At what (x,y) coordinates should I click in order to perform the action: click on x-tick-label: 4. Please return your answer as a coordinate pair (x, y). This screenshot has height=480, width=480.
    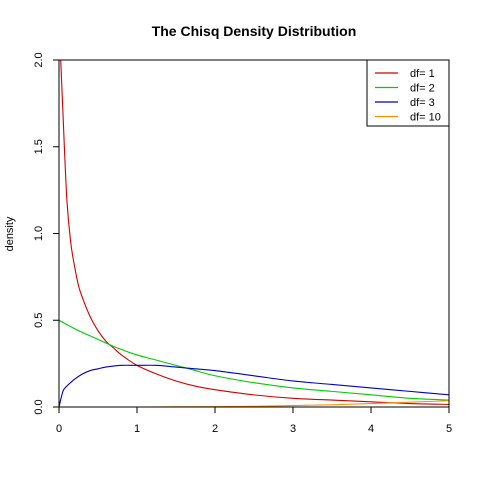
    Looking at the image, I should click on (371, 429).